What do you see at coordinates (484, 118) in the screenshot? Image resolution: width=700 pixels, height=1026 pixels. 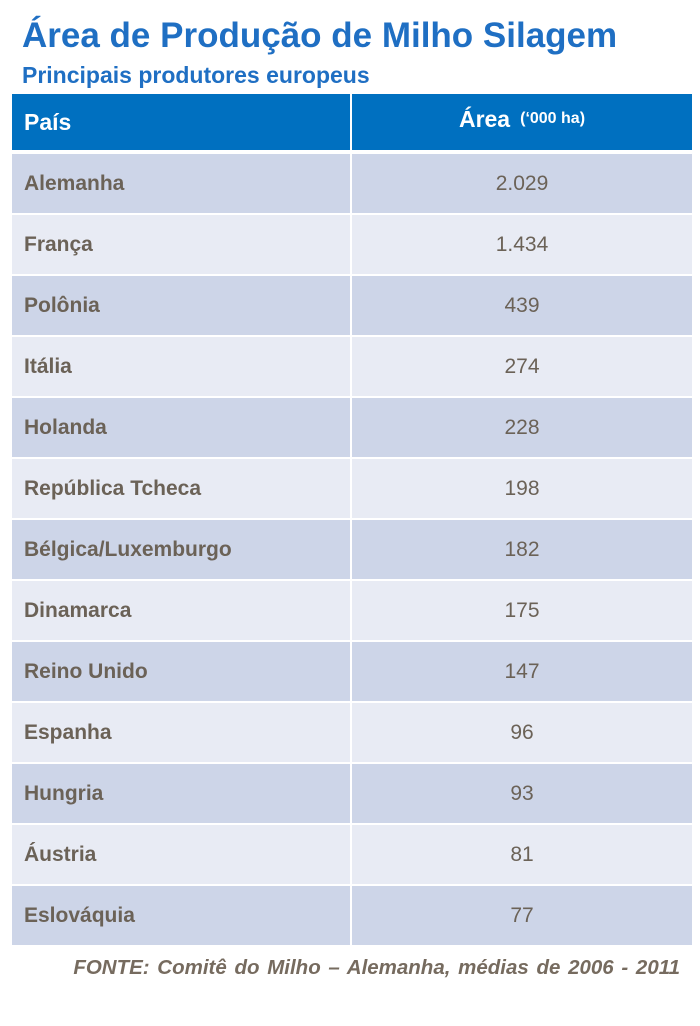 I see `header-area-label: Área` at bounding box center [484, 118].